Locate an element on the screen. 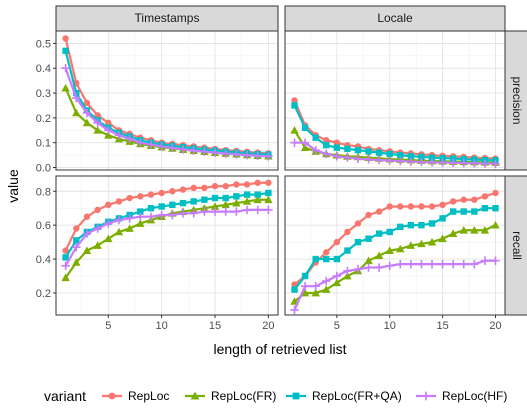  legend-item-reploc-fr: RepLoc(FR) is located at coordinates (230, 396).